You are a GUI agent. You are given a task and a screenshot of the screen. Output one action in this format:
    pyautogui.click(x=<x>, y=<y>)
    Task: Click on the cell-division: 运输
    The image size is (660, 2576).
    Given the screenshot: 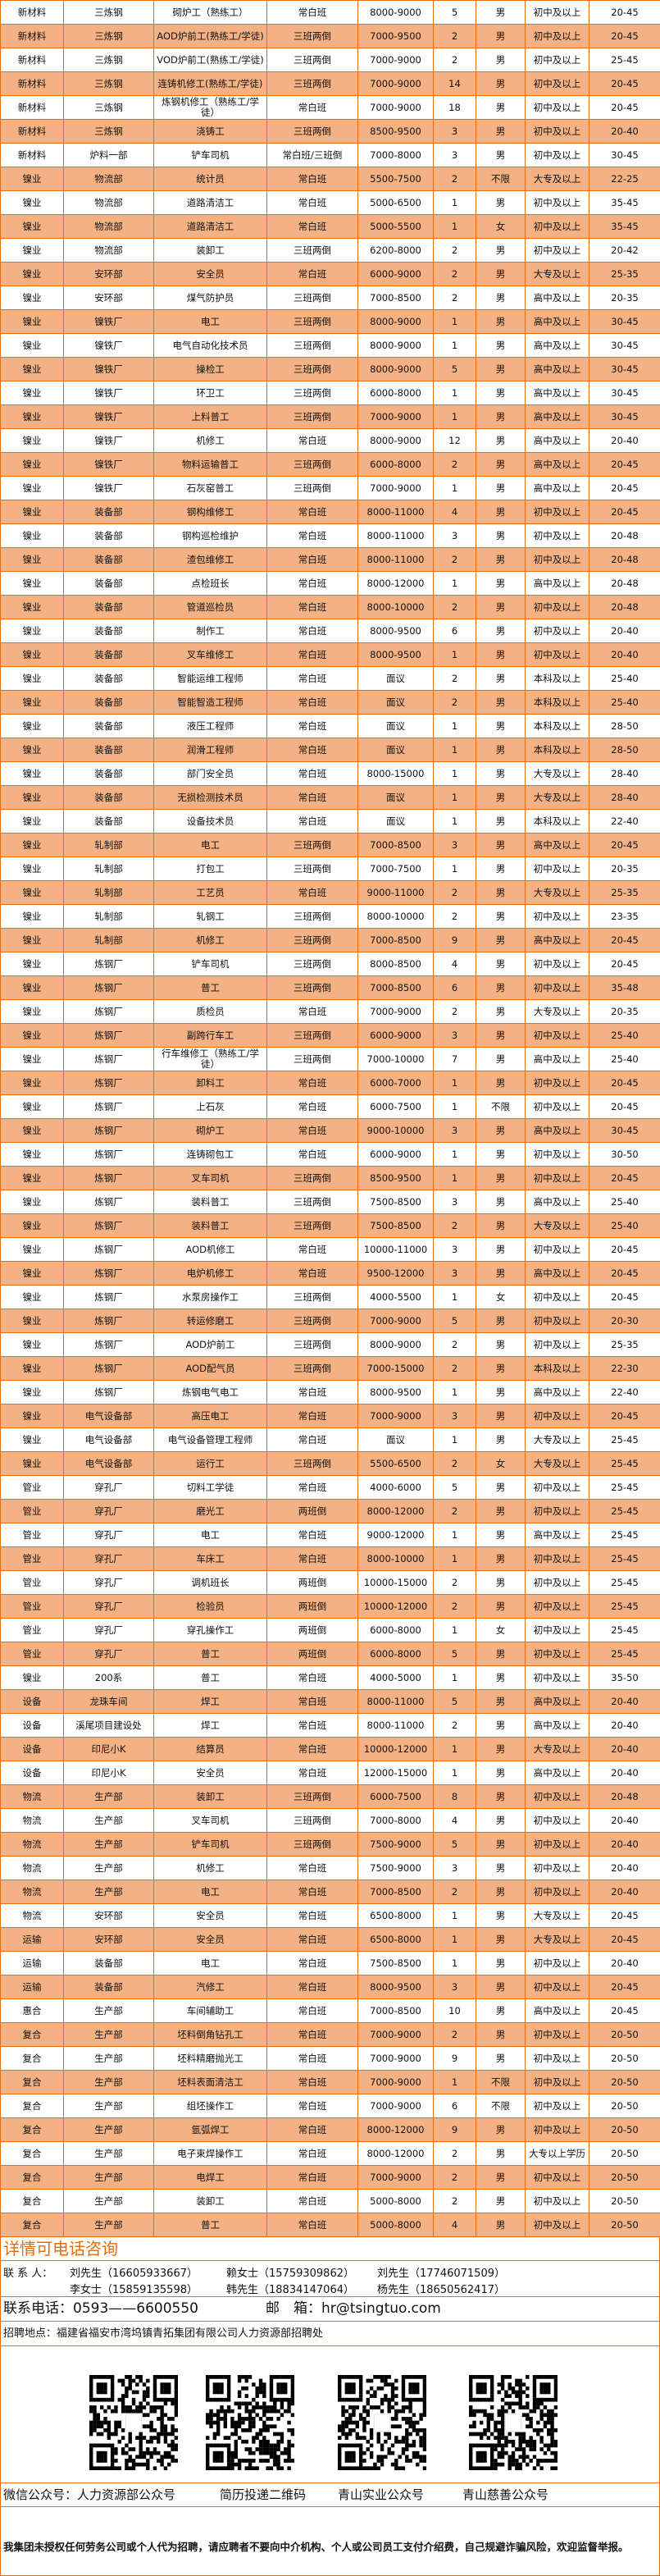 What is the action you would take?
    pyautogui.click(x=32, y=1940)
    